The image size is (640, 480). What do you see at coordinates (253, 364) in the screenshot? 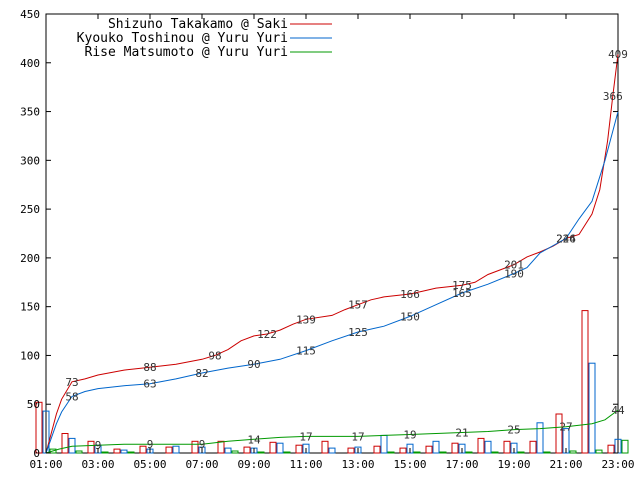
I see `data-label: 90` at bounding box center [253, 364].